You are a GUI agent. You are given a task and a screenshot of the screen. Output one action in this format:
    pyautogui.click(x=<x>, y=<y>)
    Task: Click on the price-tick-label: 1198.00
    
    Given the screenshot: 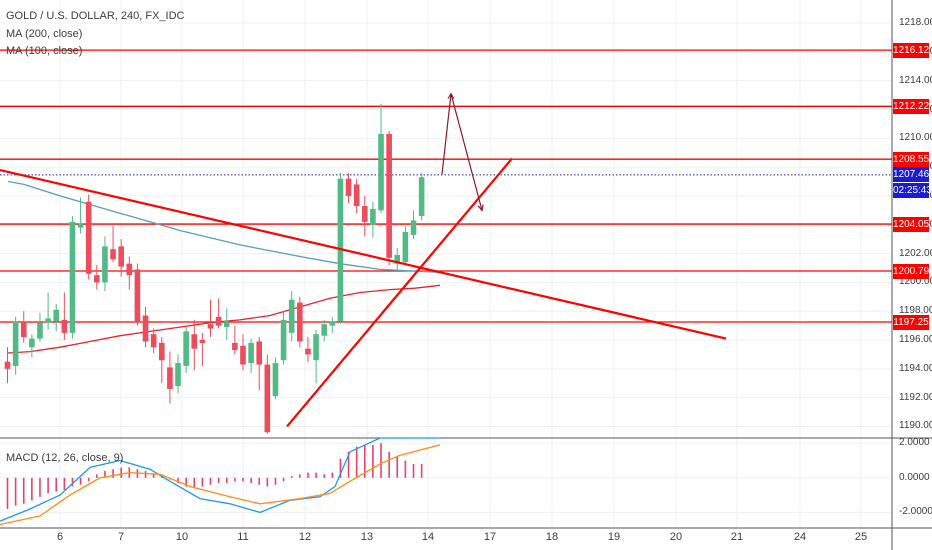 What is the action you would take?
    pyautogui.click(x=915, y=311)
    